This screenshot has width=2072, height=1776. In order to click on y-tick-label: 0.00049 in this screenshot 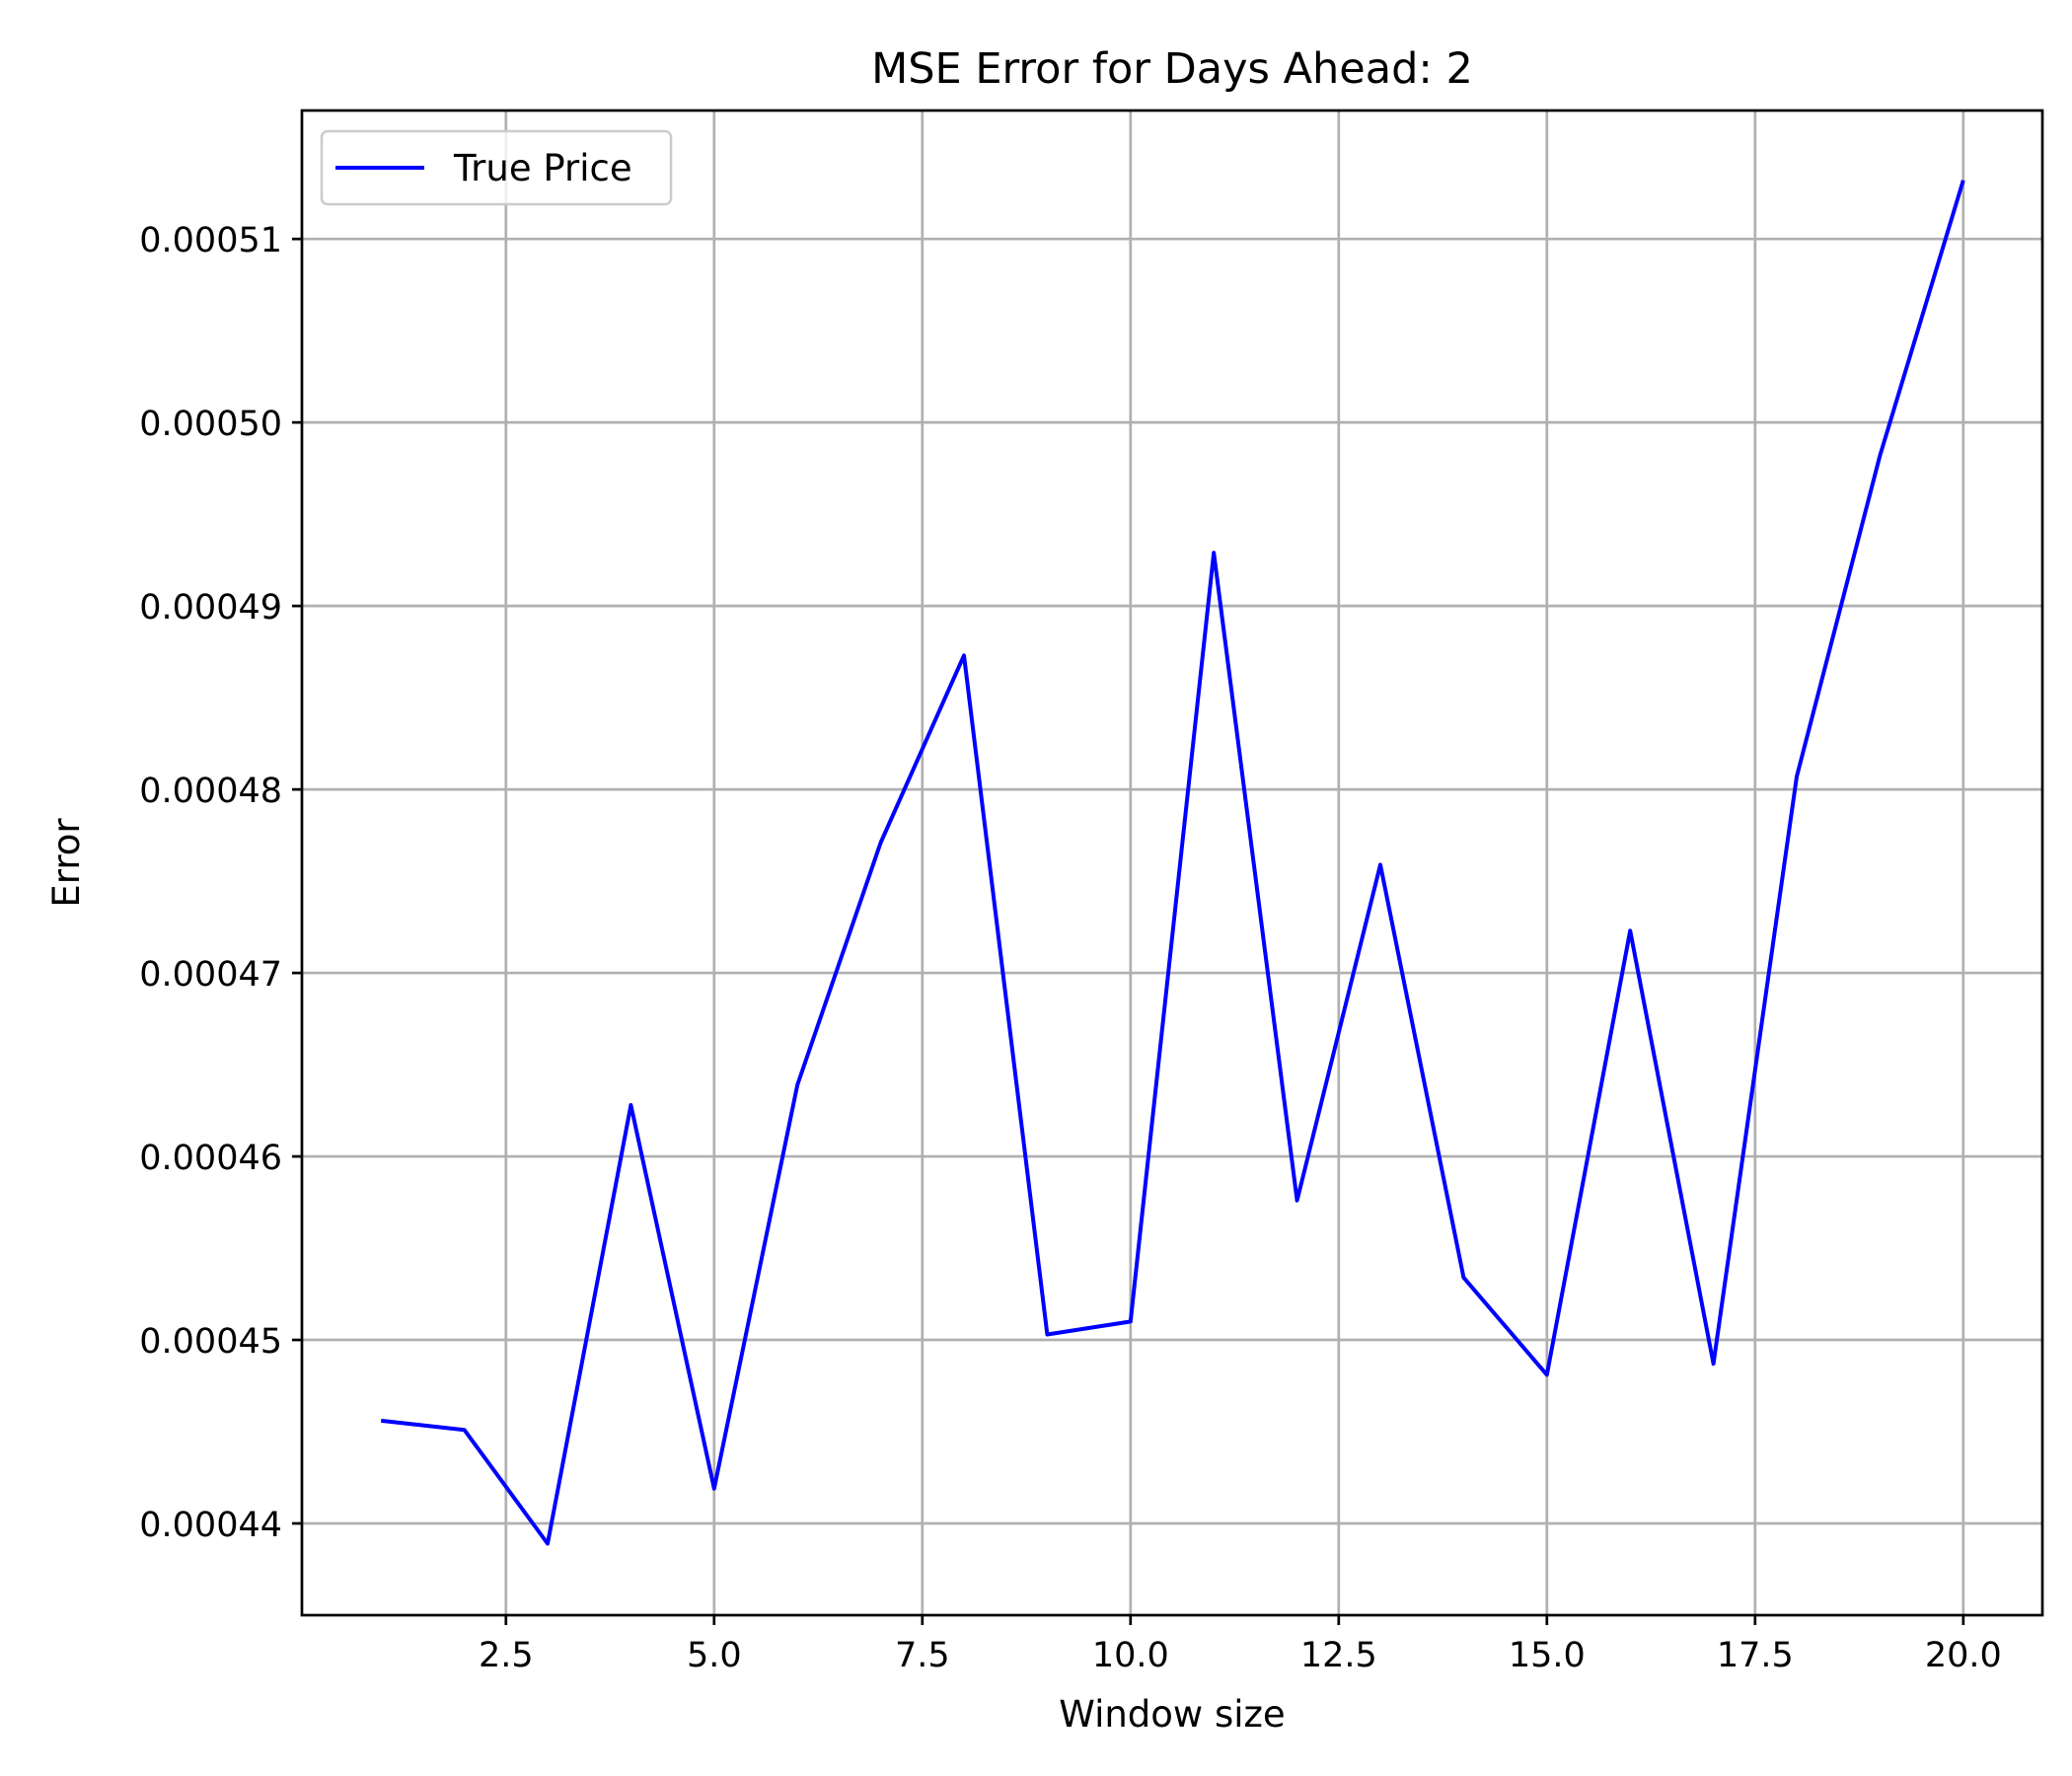, I will do `click(211, 608)`.